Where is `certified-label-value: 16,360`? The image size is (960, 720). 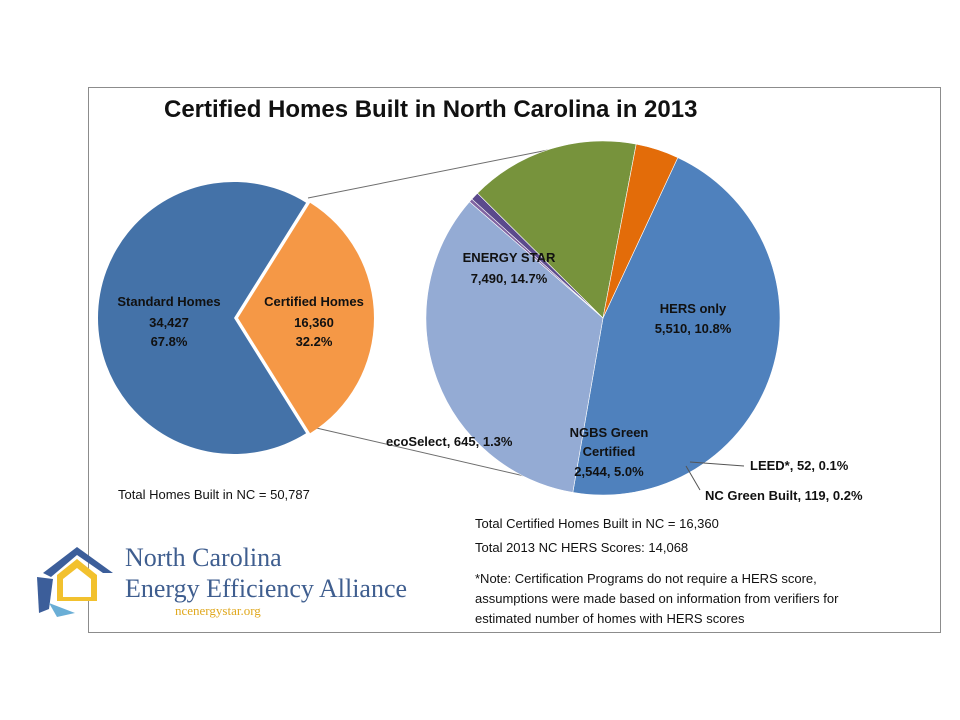 certified-label-value: 16,360 is located at coordinates (314, 322).